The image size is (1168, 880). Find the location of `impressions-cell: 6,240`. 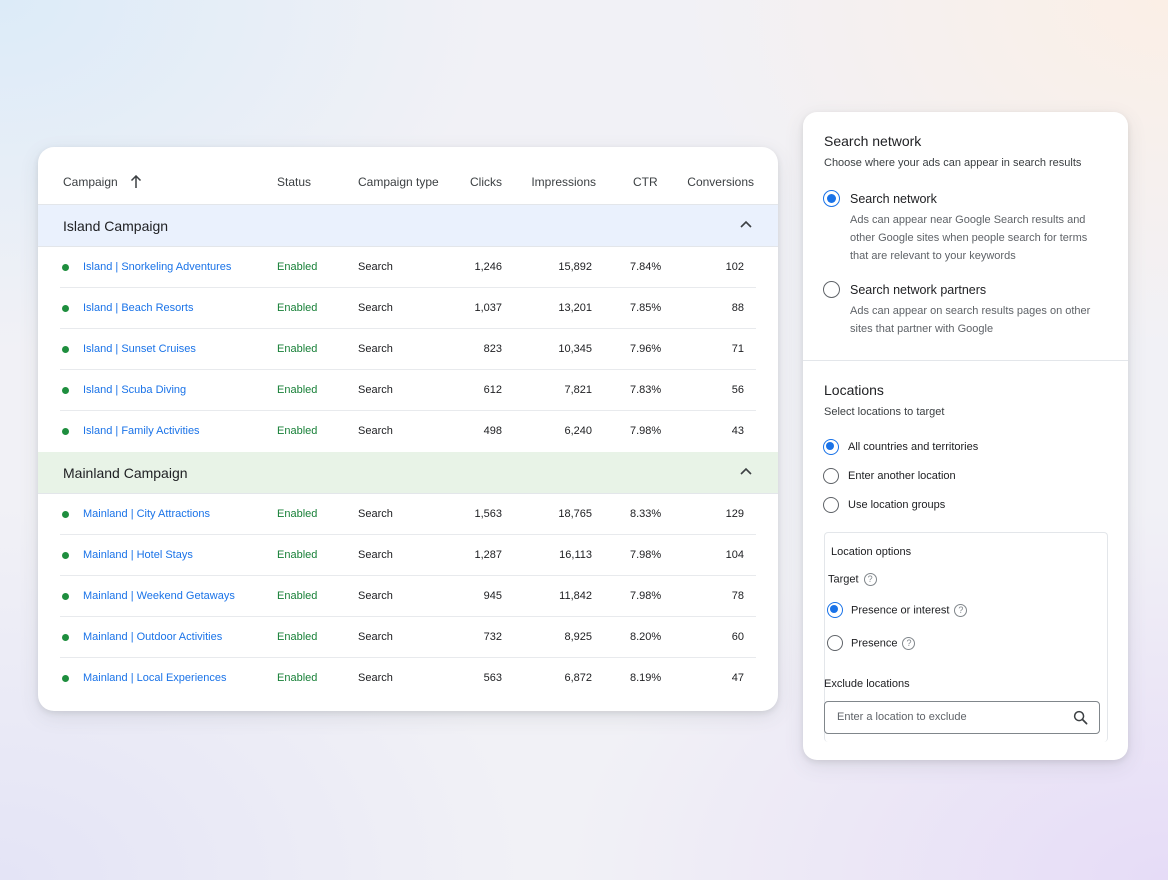

impressions-cell: 6,240 is located at coordinates (578, 431).